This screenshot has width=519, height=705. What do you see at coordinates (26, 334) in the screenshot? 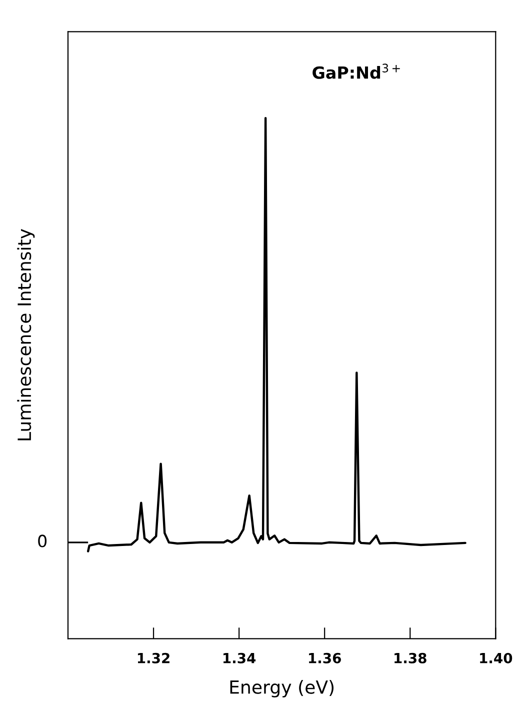
I see `y-axis-title: Luminescence Intensity` at bounding box center [26, 334].